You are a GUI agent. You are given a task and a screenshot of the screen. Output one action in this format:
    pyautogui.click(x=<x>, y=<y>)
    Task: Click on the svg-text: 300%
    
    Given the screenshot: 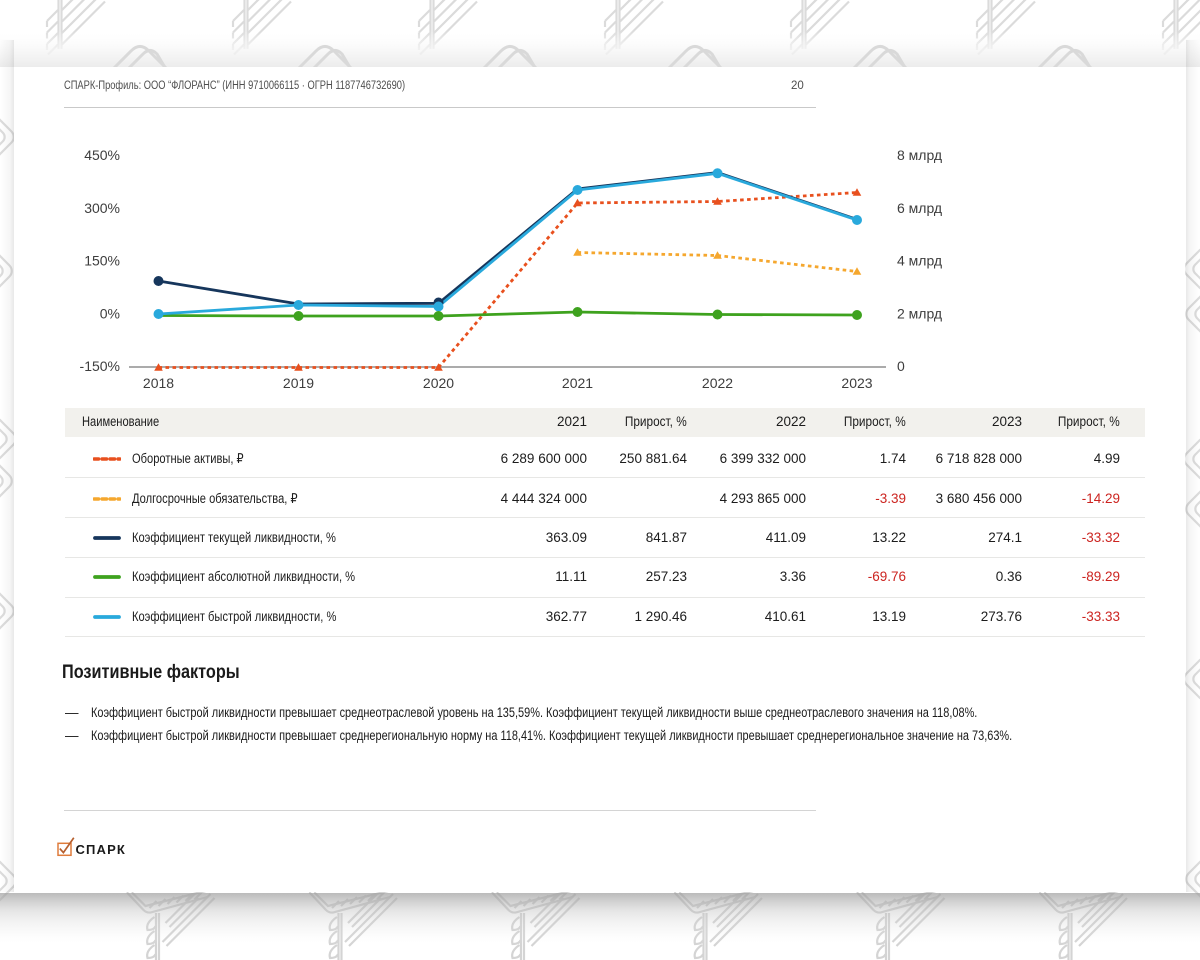 What is the action you would take?
    pyautogui.click(x=102, y=208)
    